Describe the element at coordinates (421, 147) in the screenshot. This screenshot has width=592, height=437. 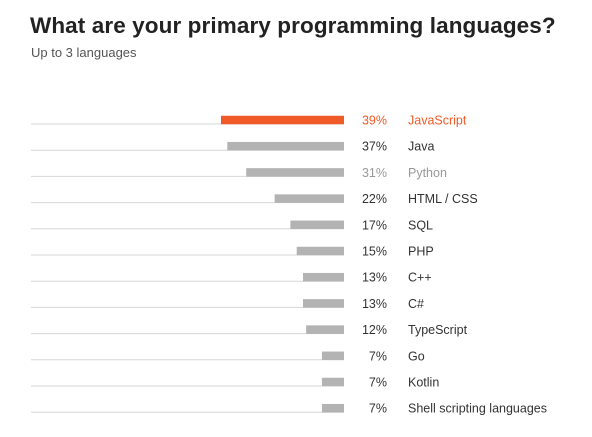
I see `category-label-java: Java` at that location.